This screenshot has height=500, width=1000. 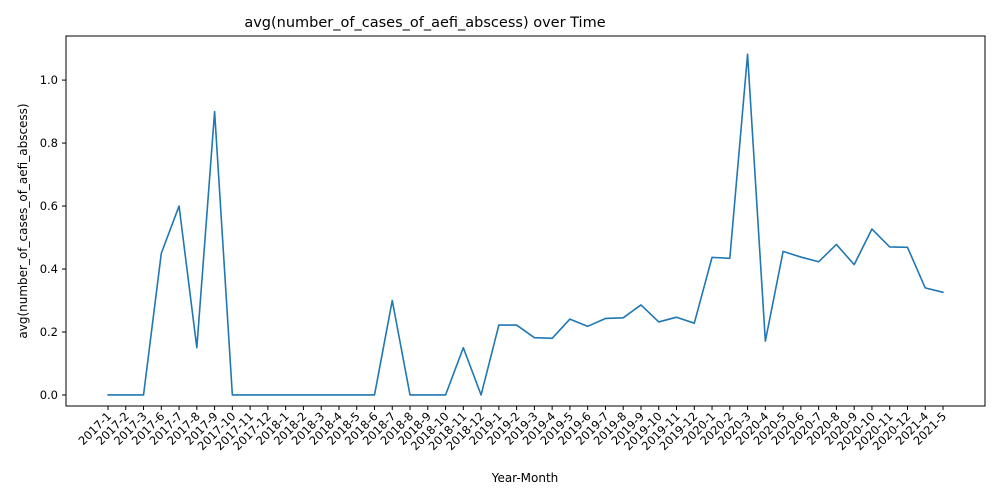 What do you see at coordinates (49, 332) in the screenshot?
I see `y-tick-label: 0.2` at bounding box center [49, 332].